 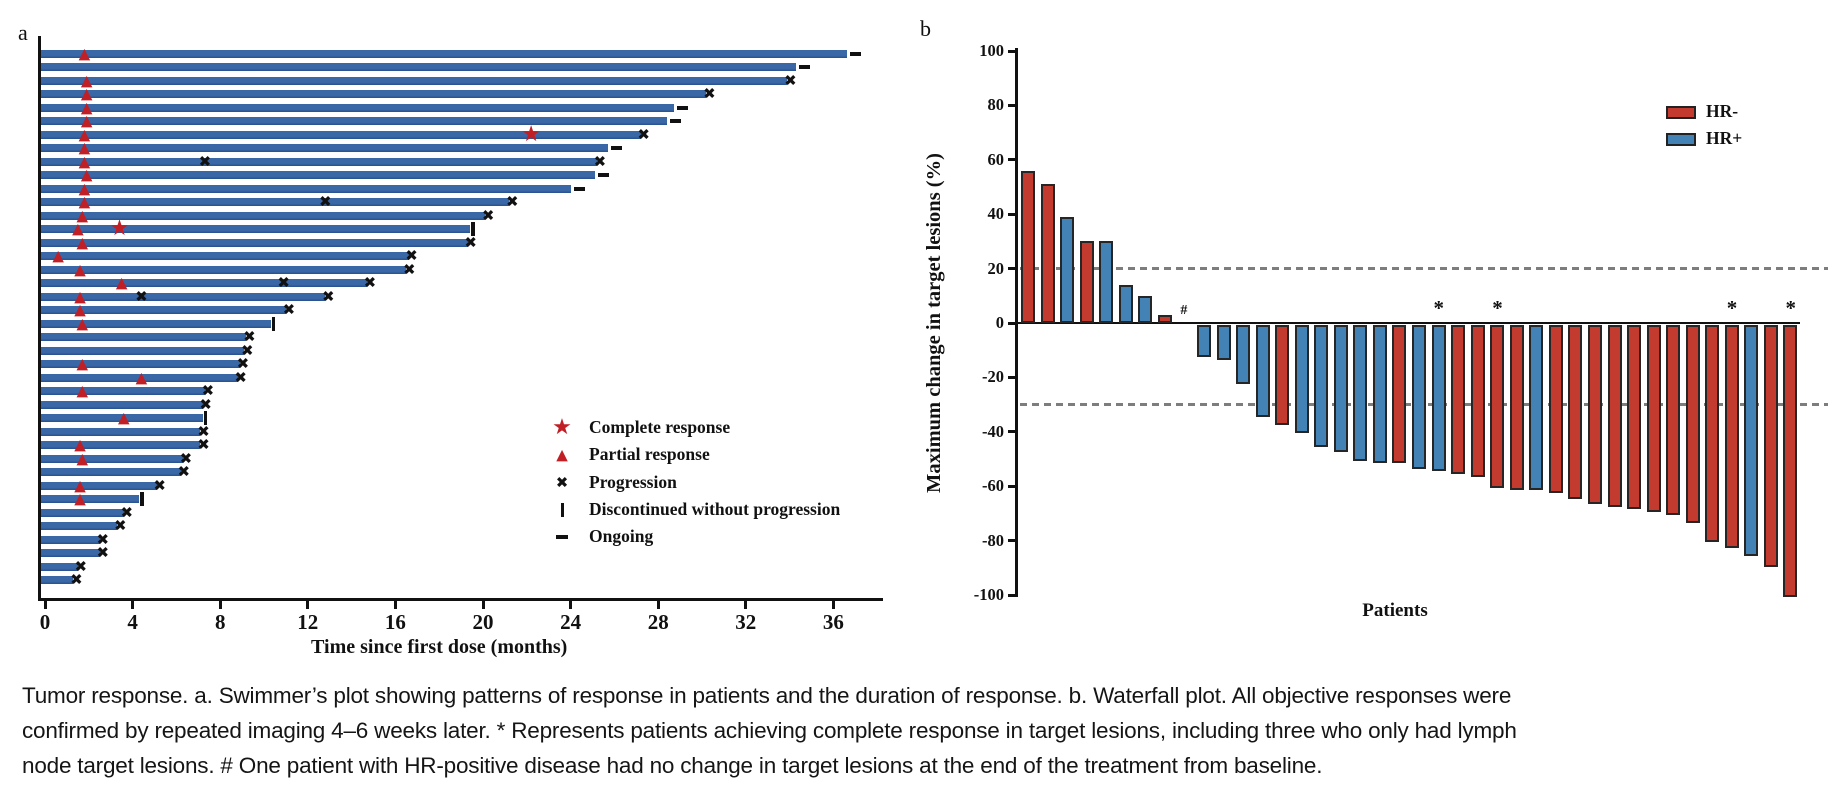 What do you see at coordinates (1424, 268) in the screenshot?
I see `upper-threshold-dashed-line` at bounding box center [1424, 268].